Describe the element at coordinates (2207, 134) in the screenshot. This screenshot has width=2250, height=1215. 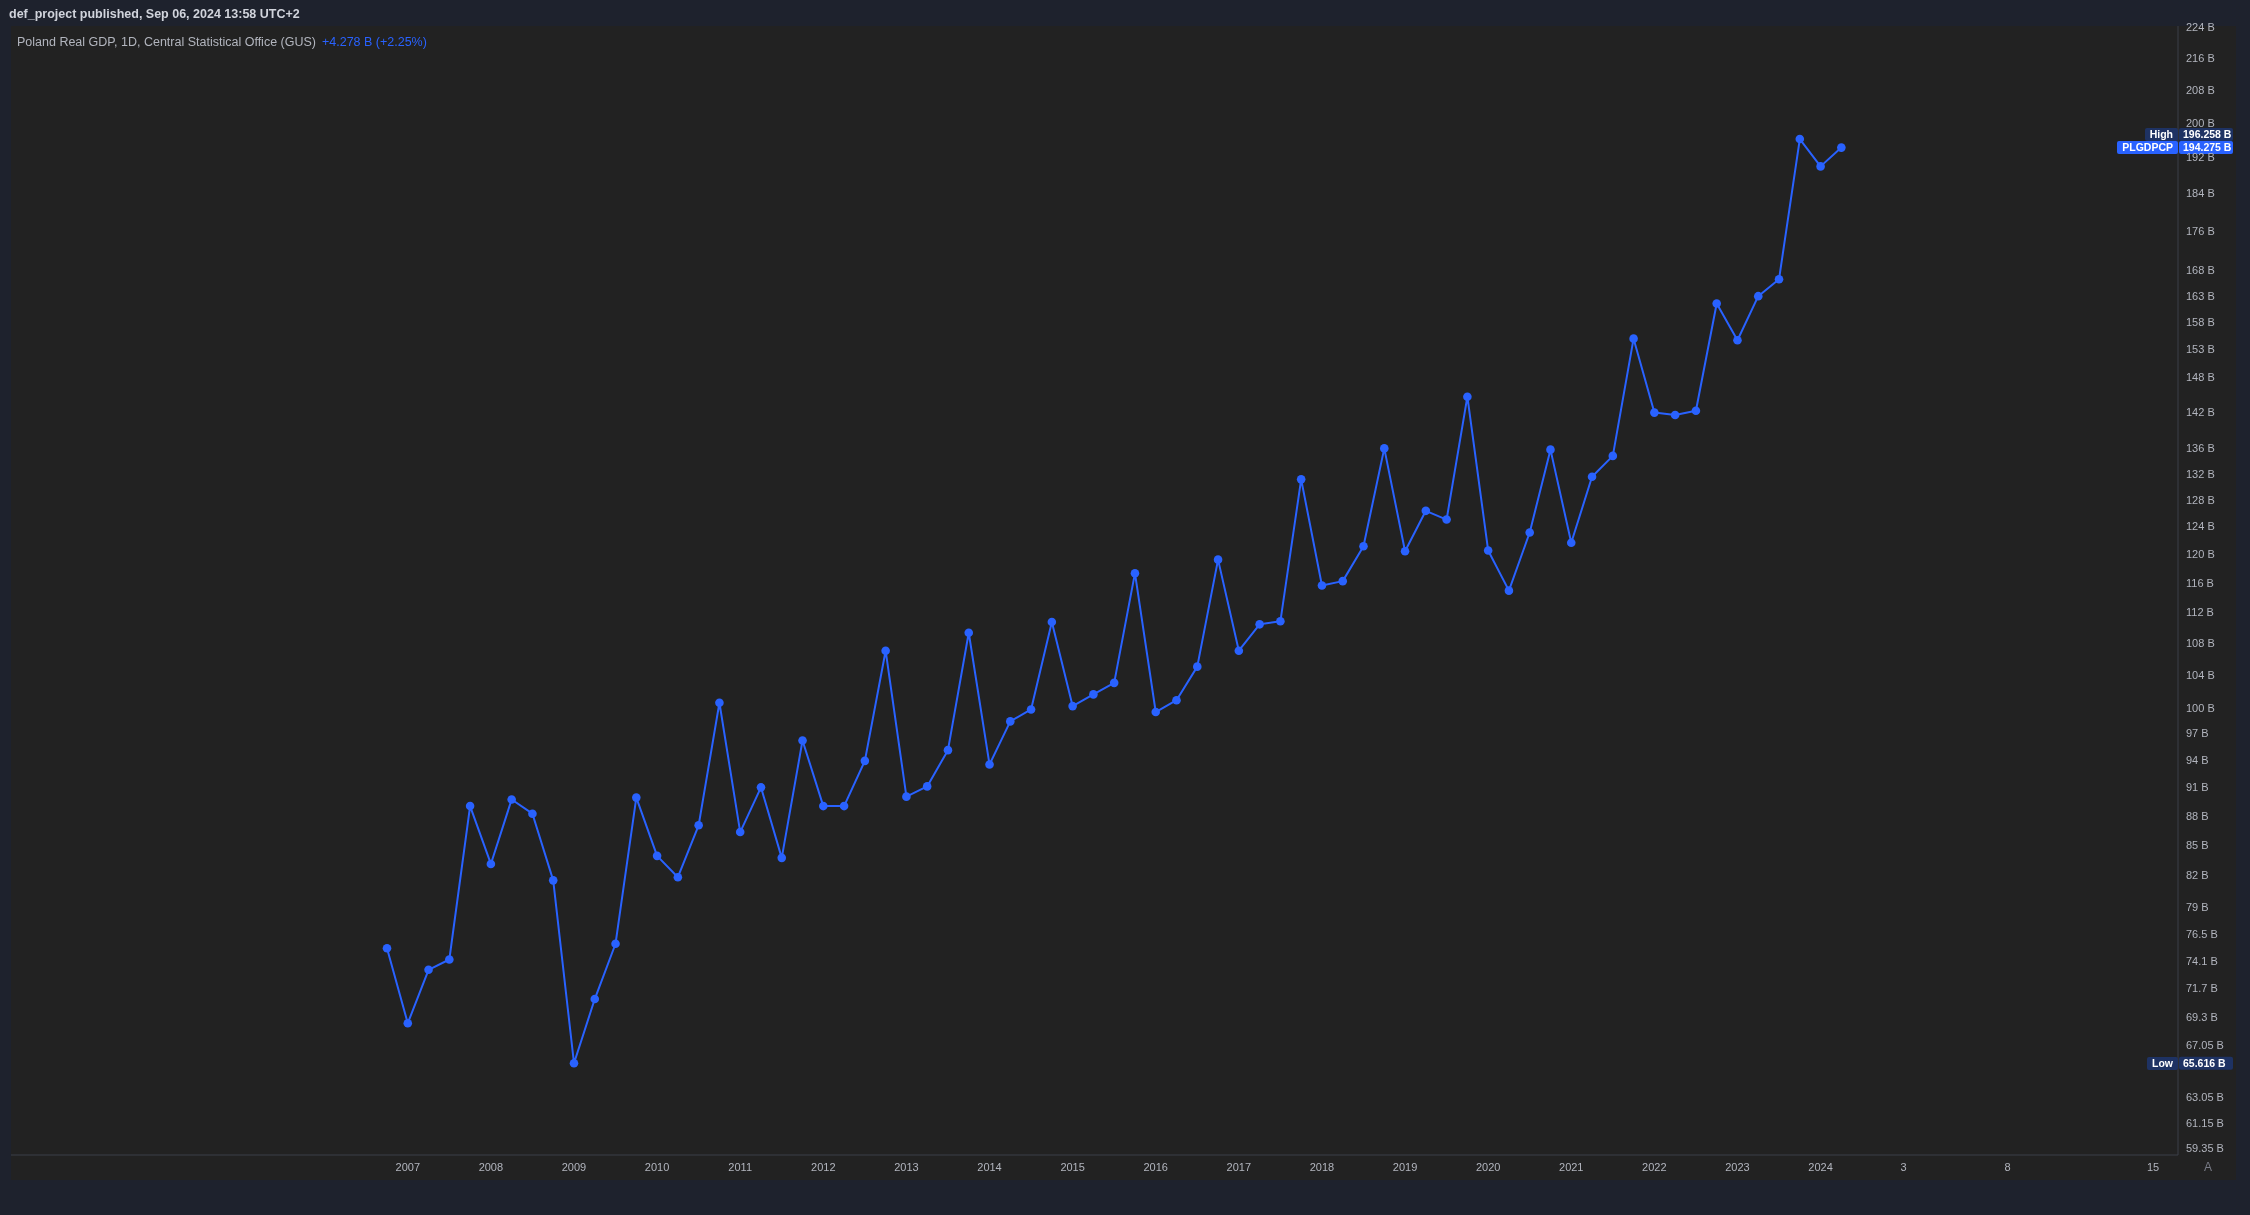
I see `y-tick-label: 196.258 B` at that location.